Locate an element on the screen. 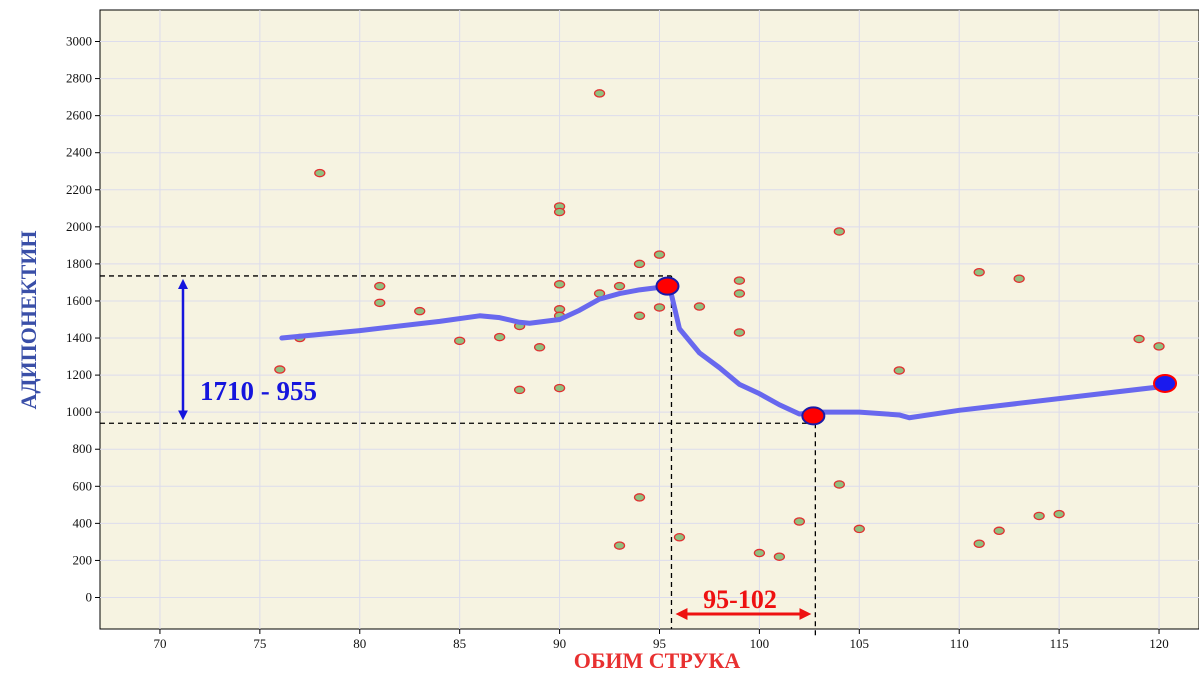  x-tick-label: 95 is located at coordinates (659, 643).